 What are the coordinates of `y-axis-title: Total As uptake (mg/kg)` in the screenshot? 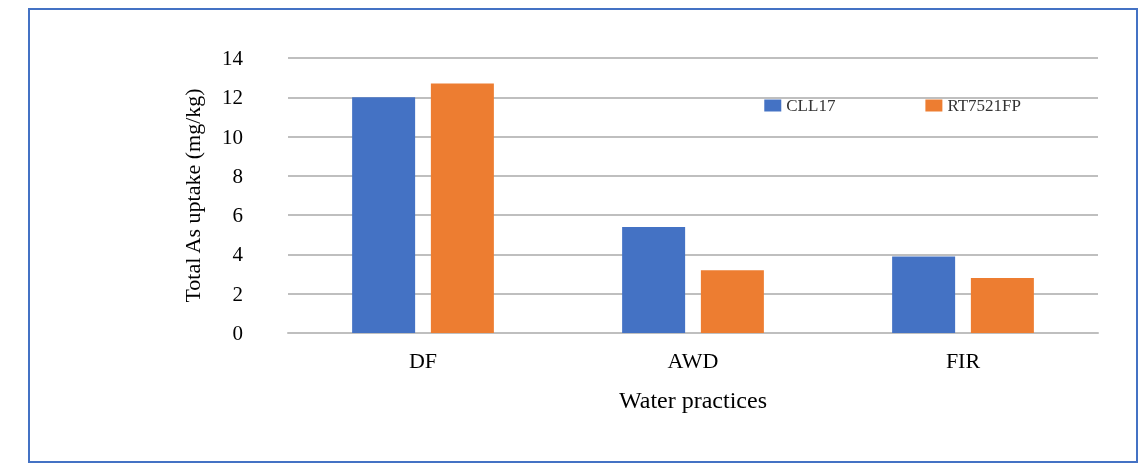 It's located at (192, 195).